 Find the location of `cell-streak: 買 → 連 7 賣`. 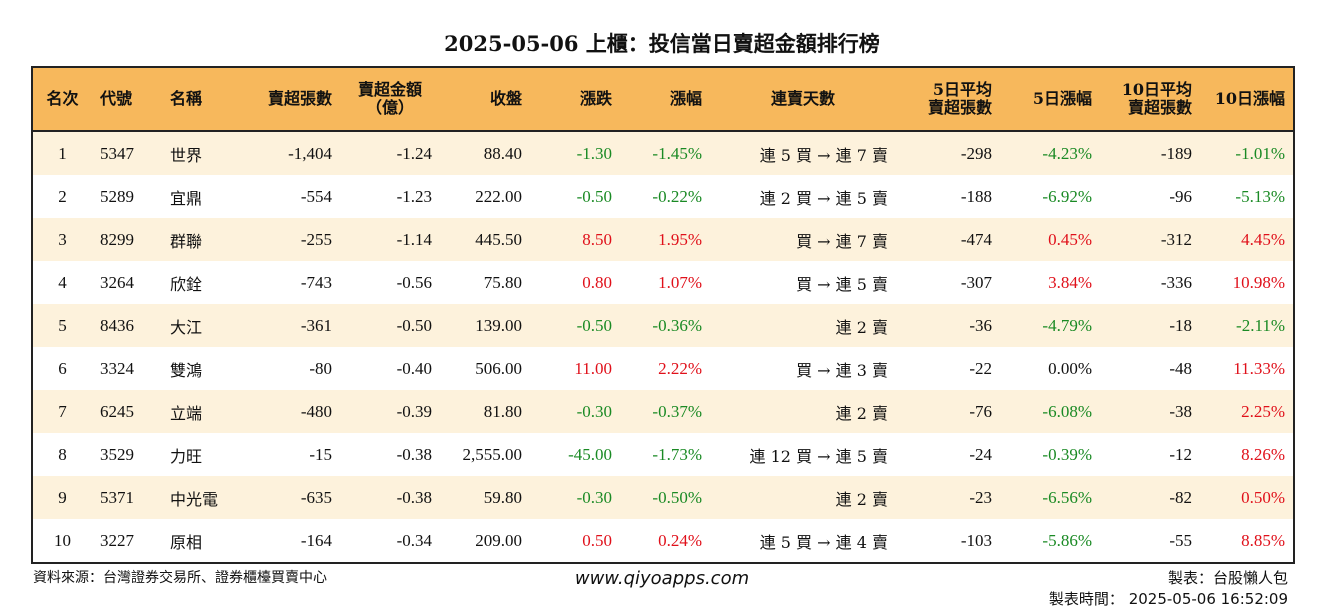

cell-streak: 買 → 連 7 賣 is located at coordinates (803, 239).